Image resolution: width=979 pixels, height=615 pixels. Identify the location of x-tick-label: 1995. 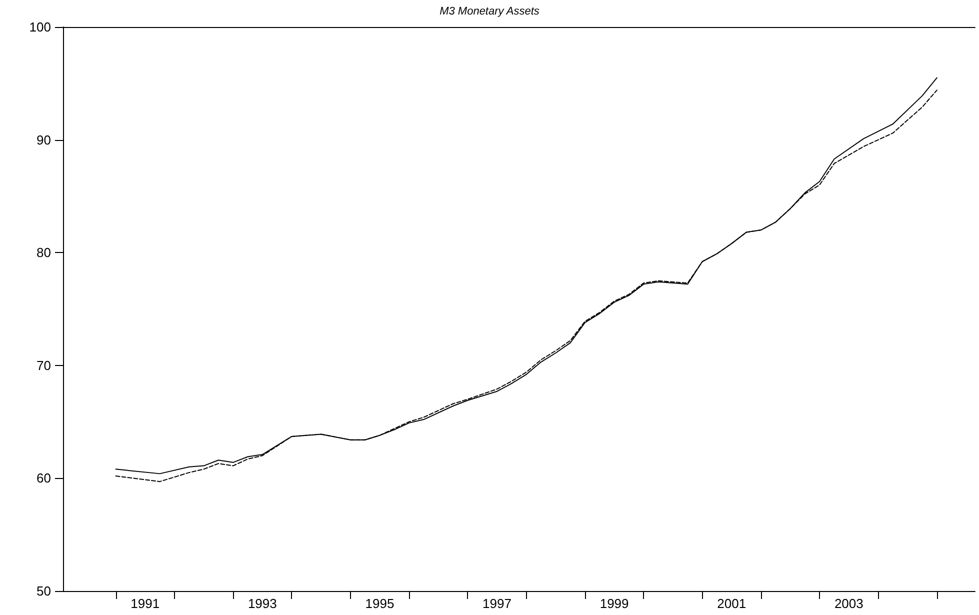
(379, 603).